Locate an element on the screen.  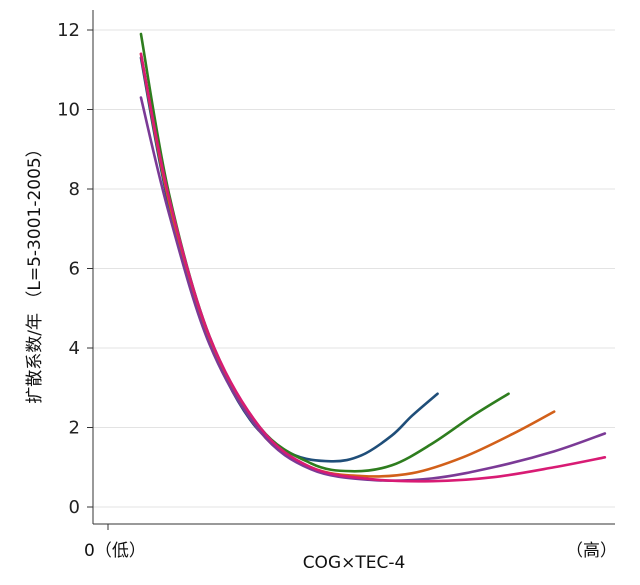
y-tick-label: 6 is located at coordinates (74, 269).